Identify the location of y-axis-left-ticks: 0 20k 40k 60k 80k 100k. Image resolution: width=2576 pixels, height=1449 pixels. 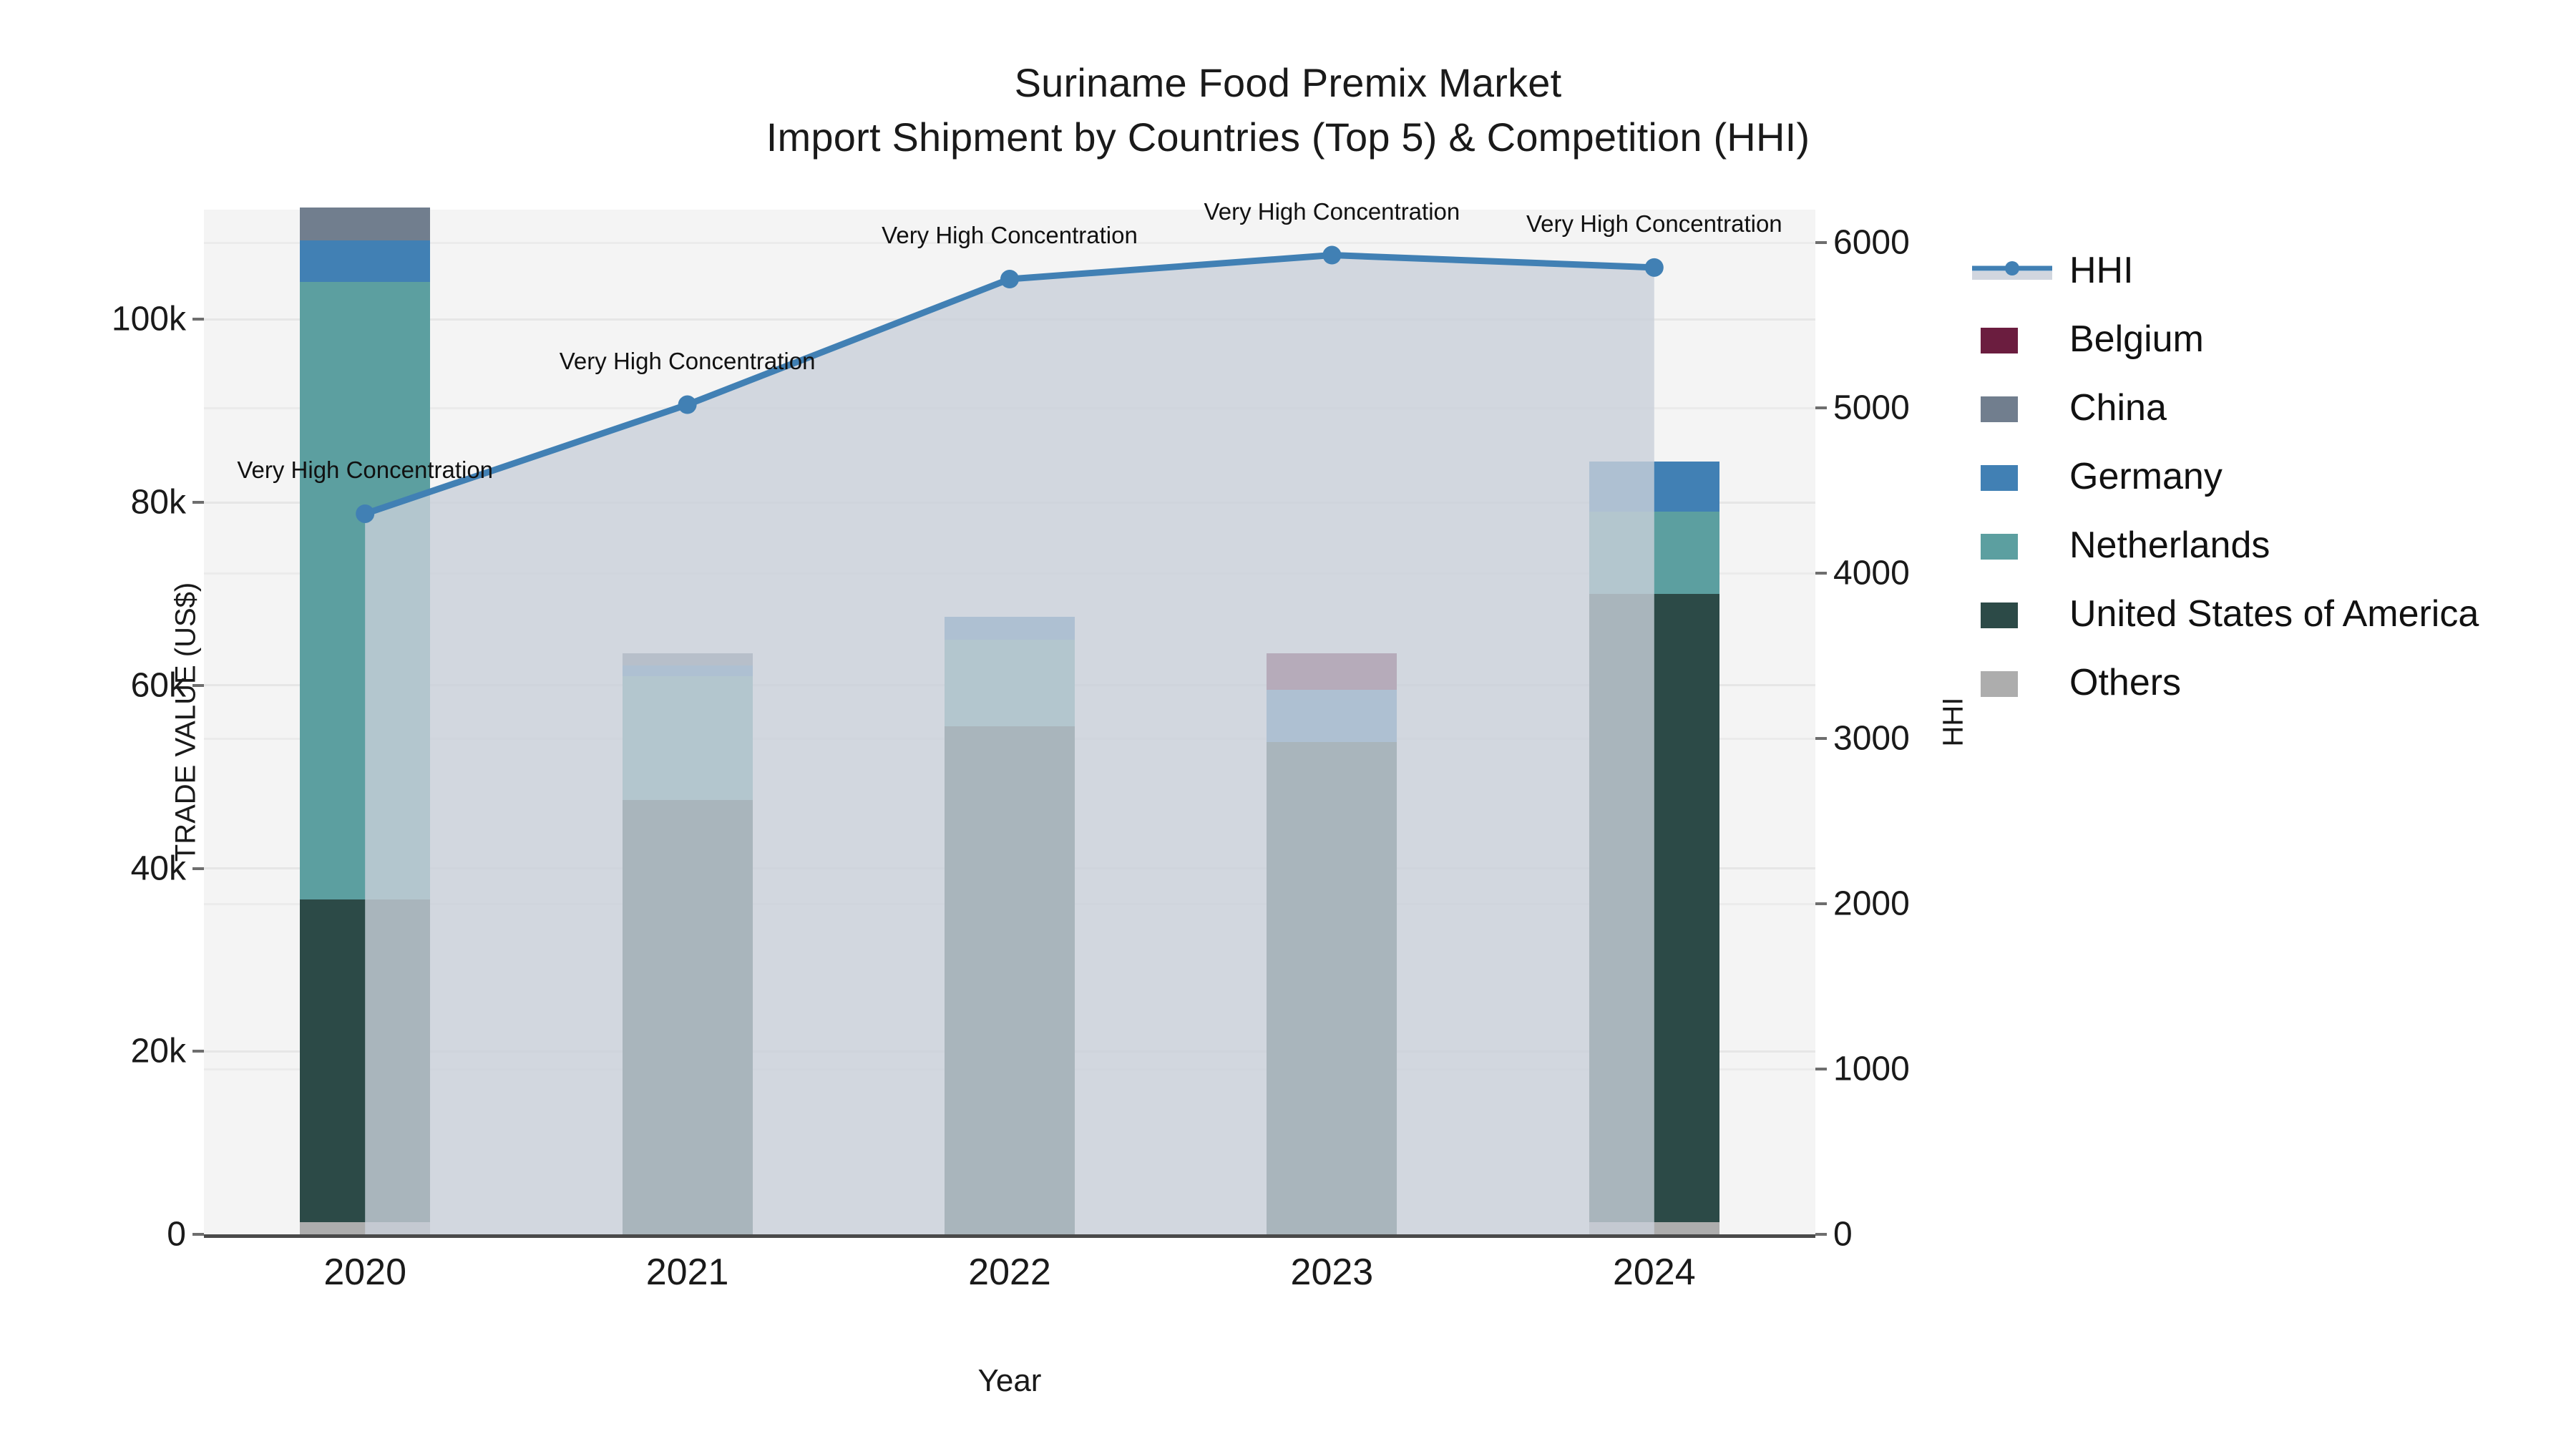
(132, 724).